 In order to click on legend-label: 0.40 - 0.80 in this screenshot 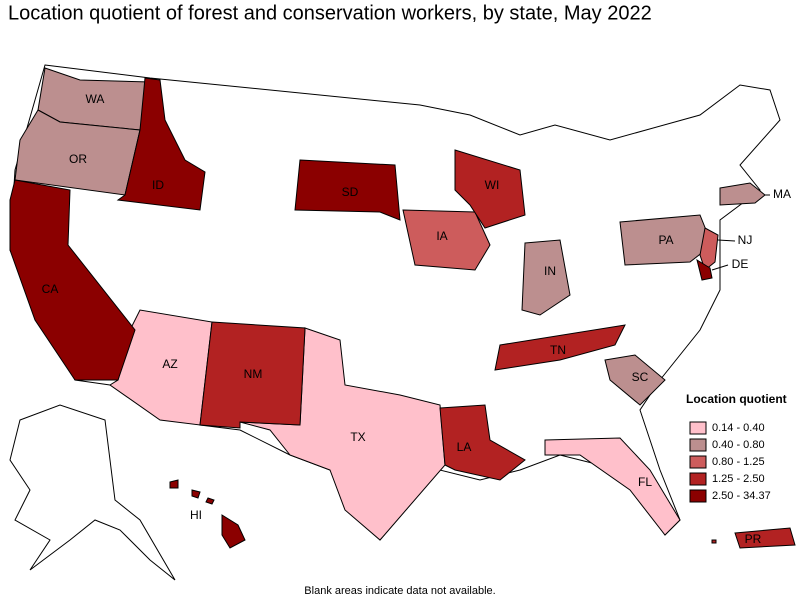, I will do `click(738, 445)`.